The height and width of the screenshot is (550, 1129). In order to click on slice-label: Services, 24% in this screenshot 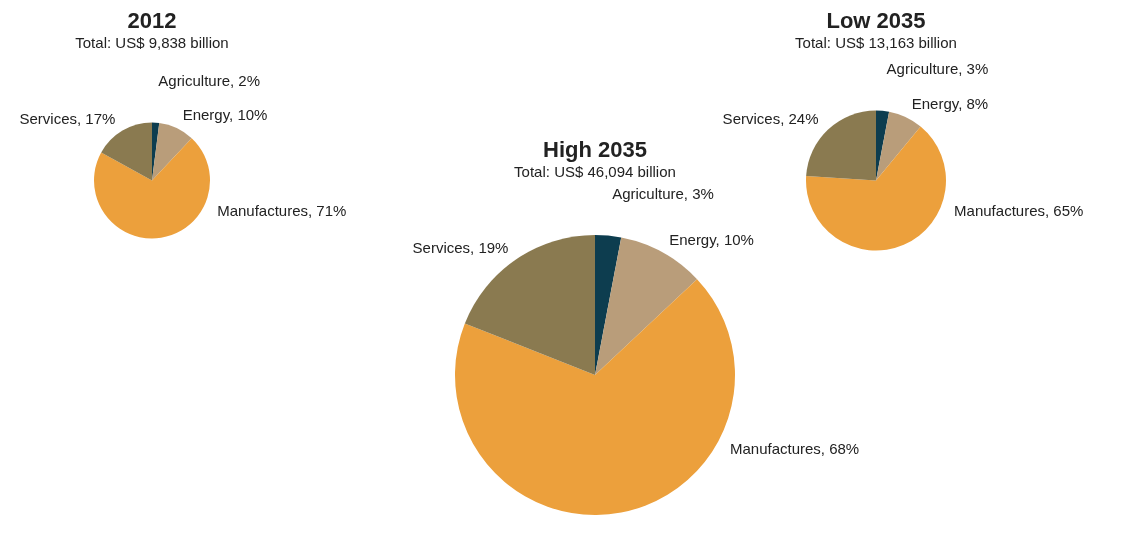, I will do `click(770, 119)`.